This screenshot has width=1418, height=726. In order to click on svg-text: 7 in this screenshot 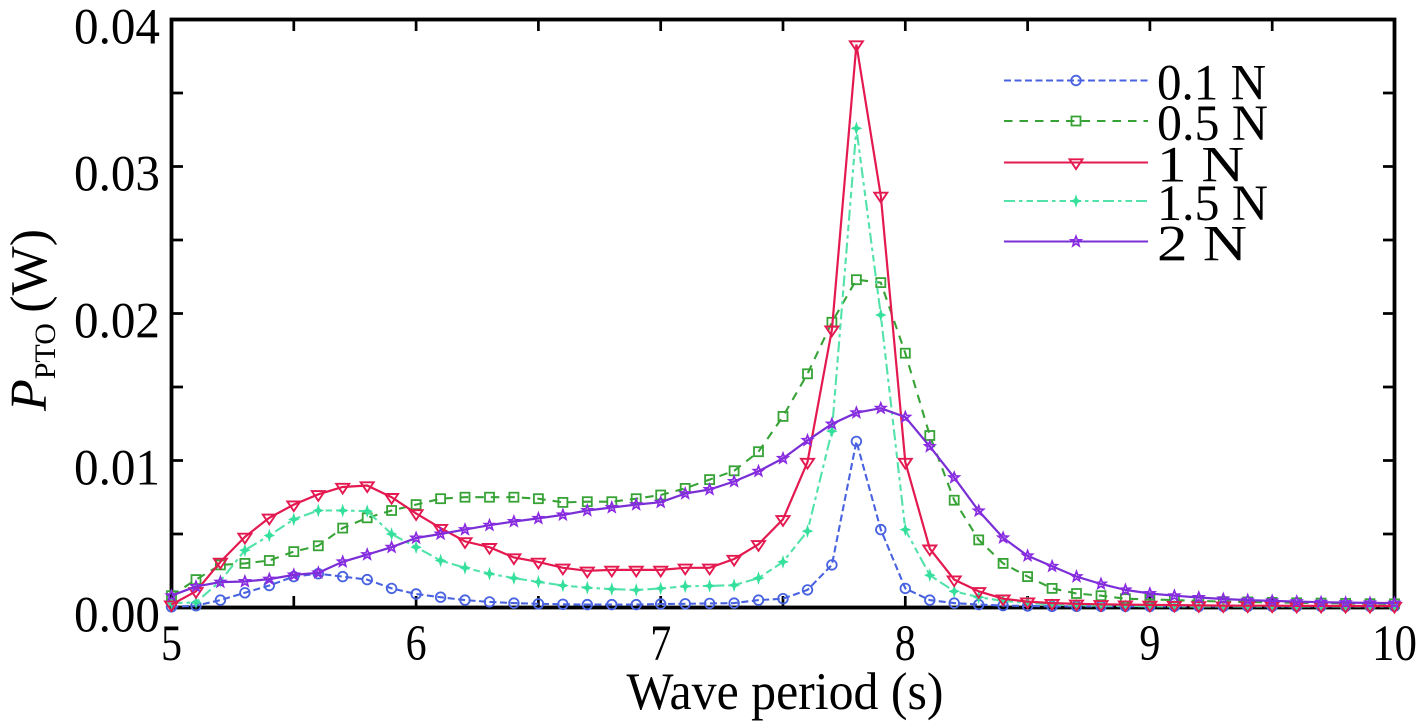, I will do `click(660, 644)`.